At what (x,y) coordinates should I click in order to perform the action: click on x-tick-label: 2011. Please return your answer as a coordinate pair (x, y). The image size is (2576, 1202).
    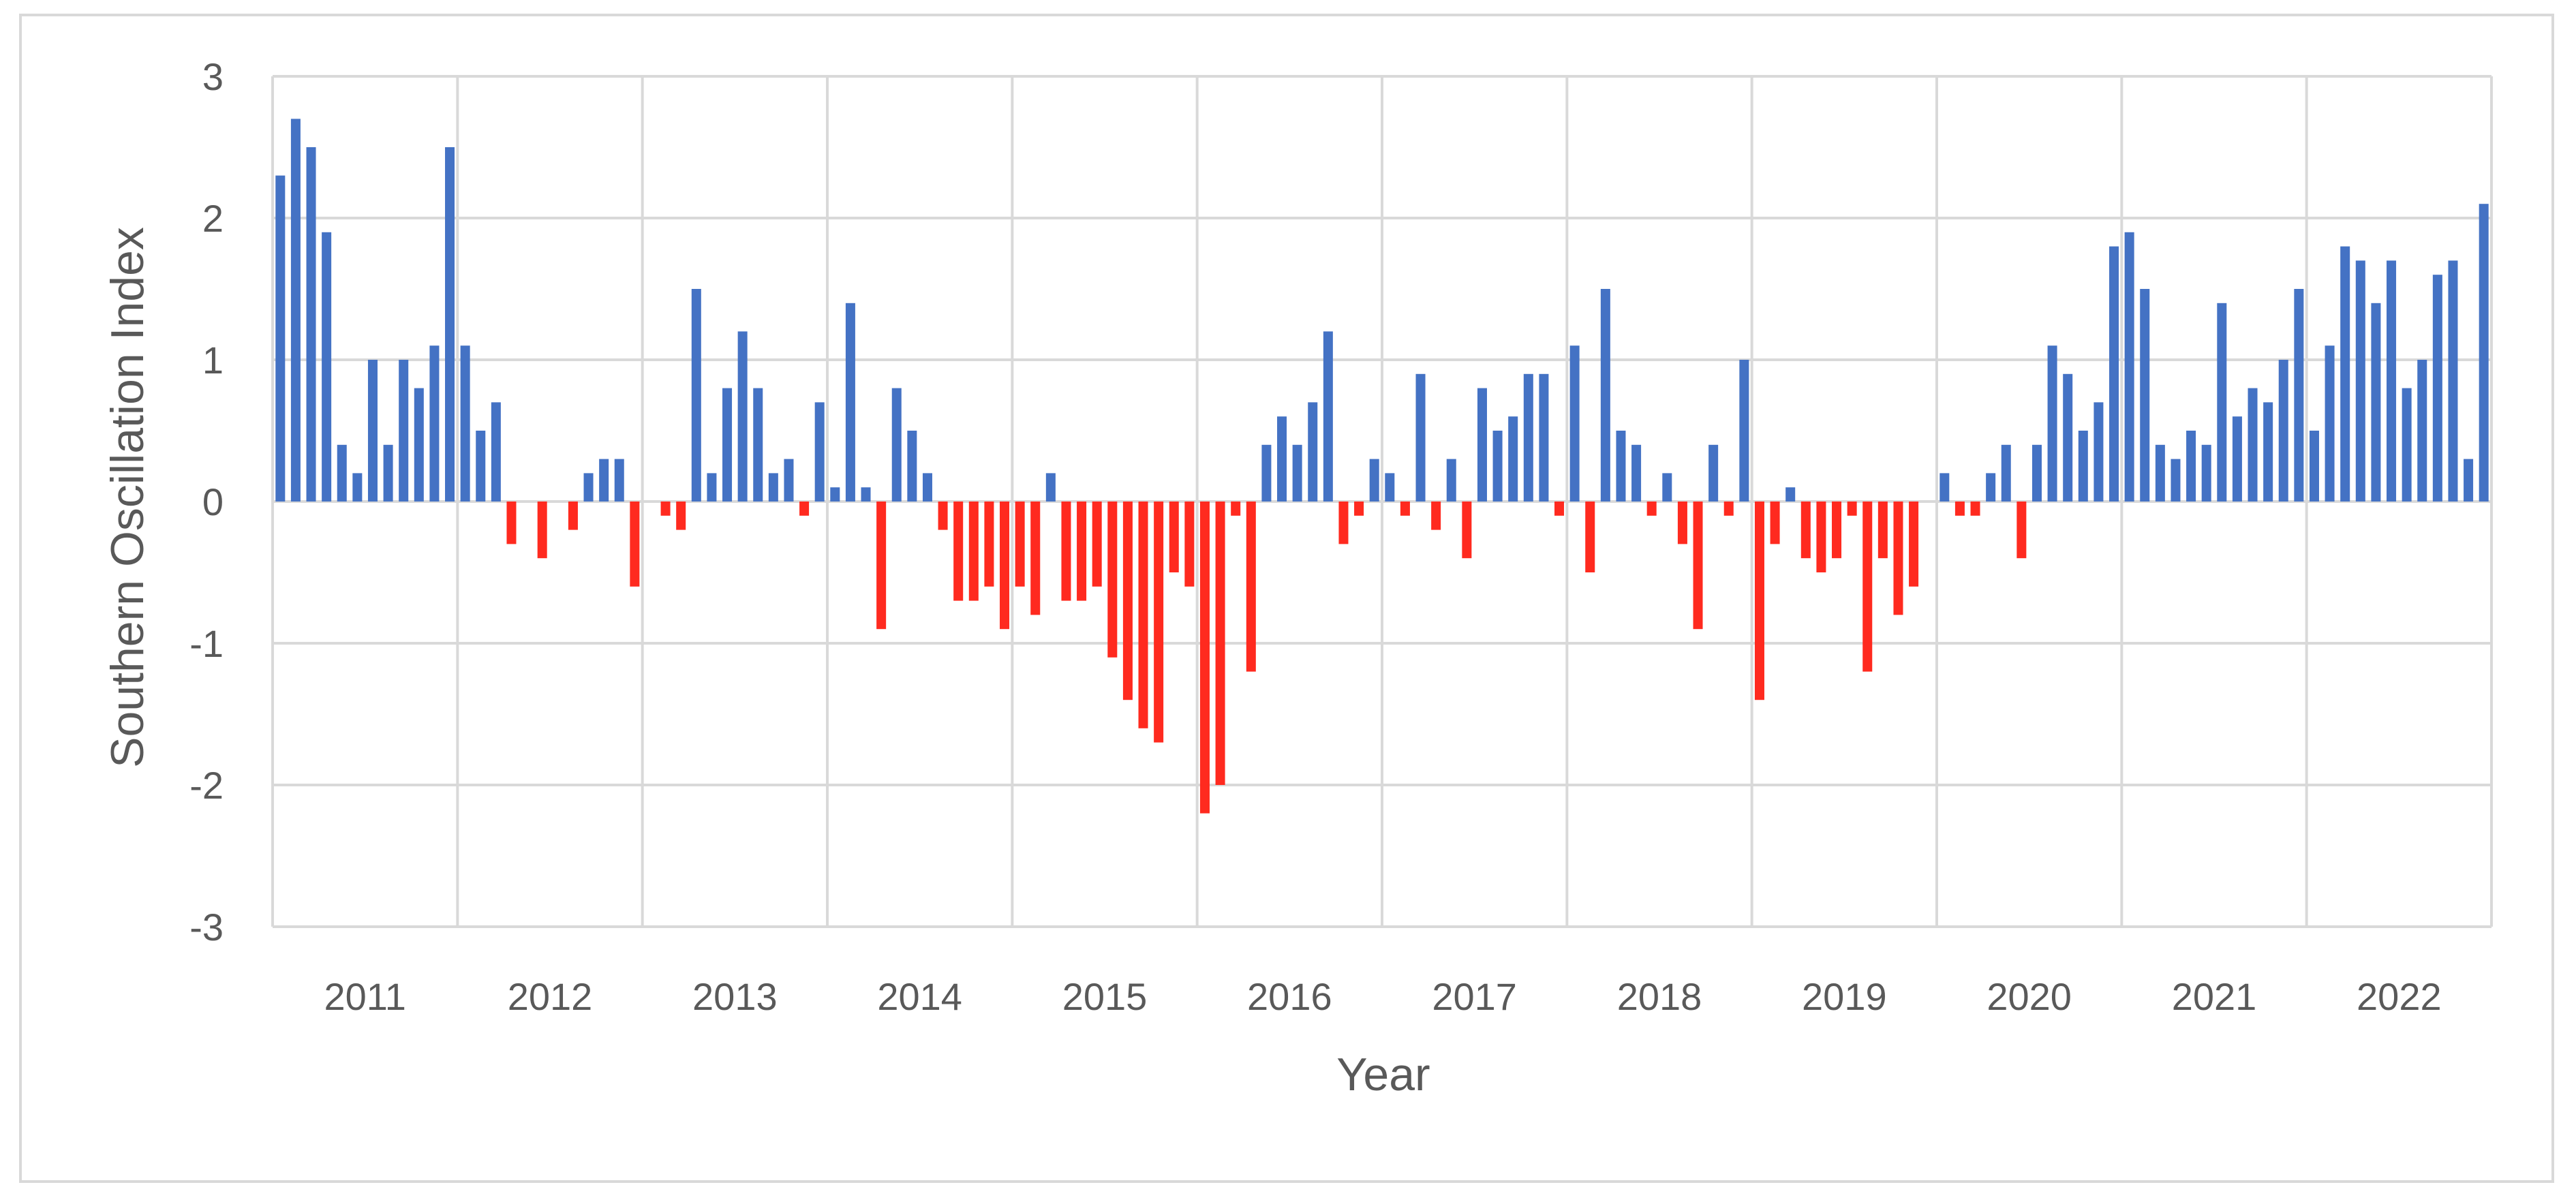
    Looking at the image, I should click on (364, 997).